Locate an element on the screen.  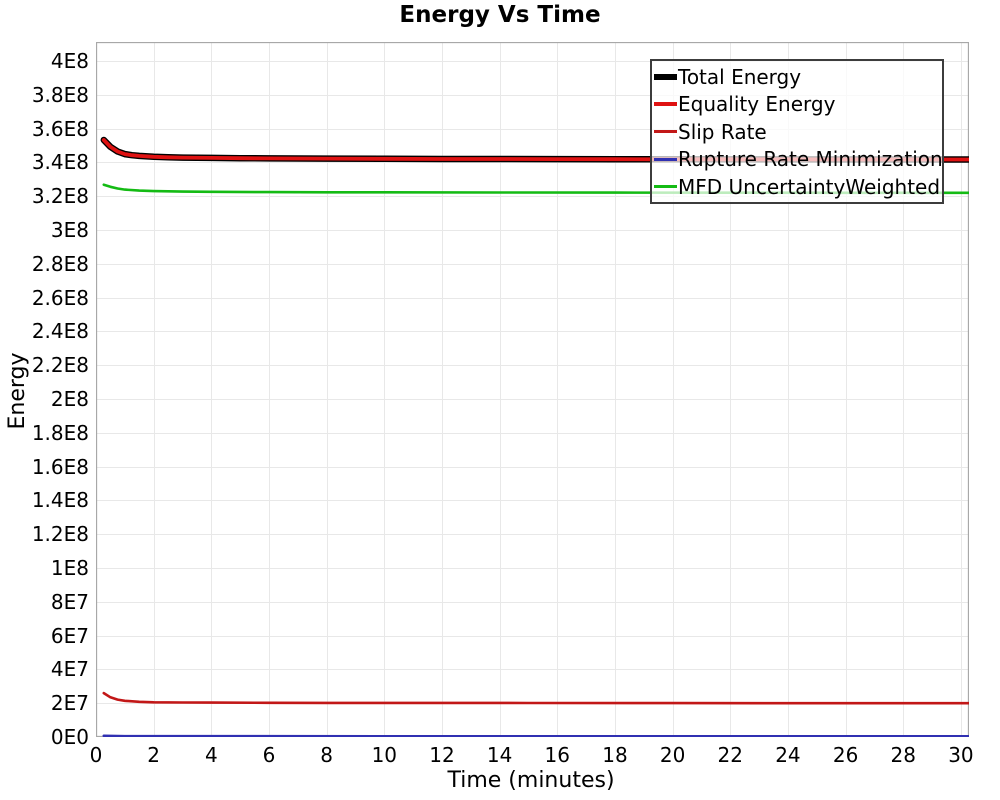
y-tick-label: 3.8E8 is located at coordinates (60, 94).